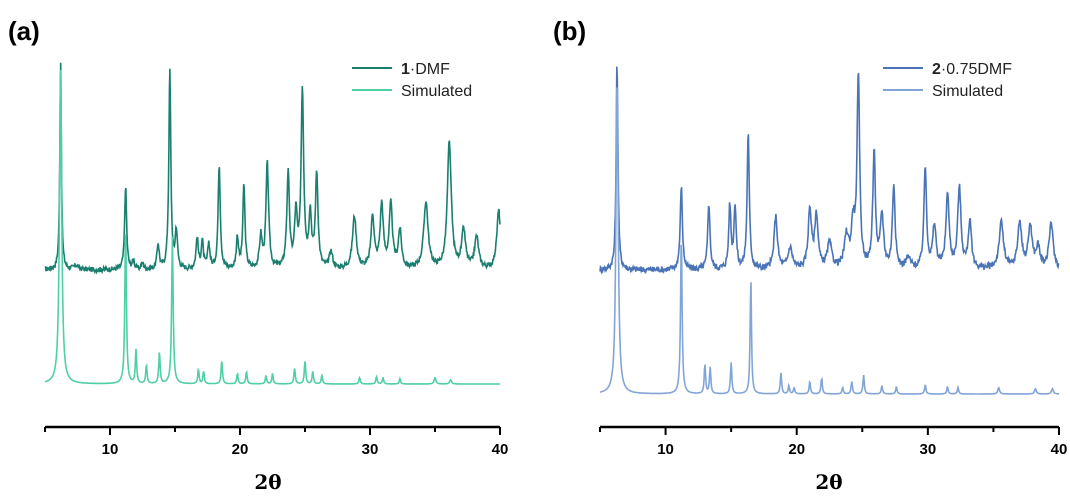 This screenshot has width=1070, height=497. I want to click on panel-a-letter: (a), so click(24, 31).